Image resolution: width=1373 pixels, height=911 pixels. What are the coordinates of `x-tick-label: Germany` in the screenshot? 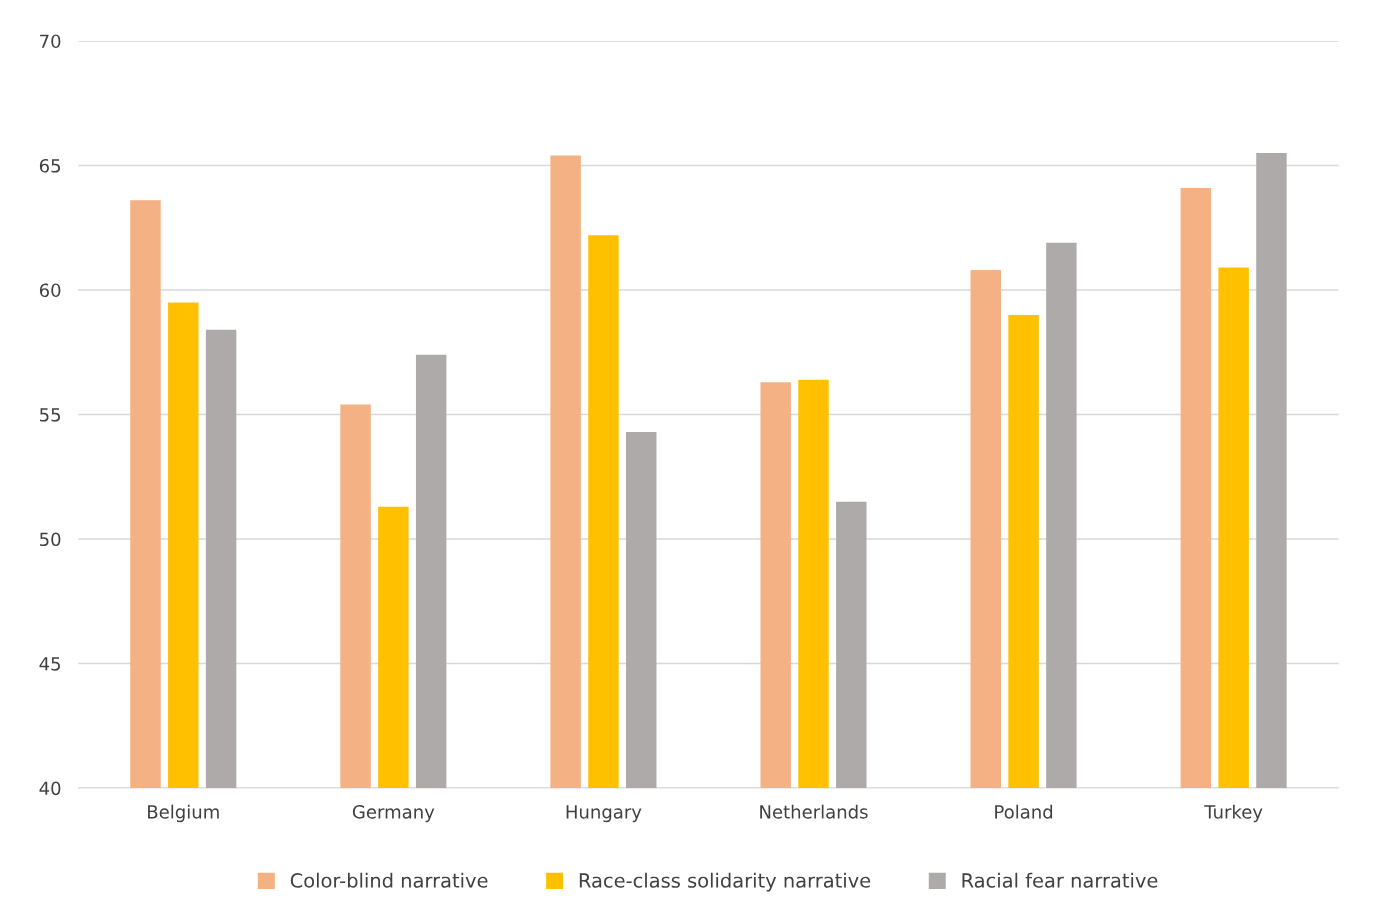 It's located at (393, 814).